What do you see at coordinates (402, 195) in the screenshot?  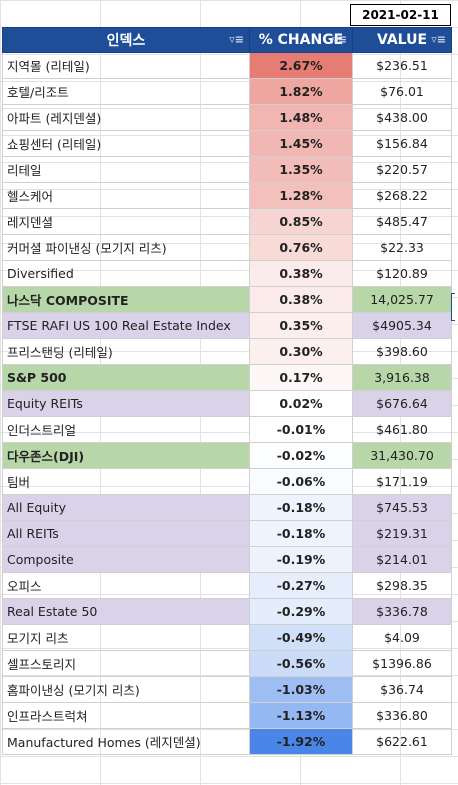 I see `value-cell: $268.22` at bounding box center [402, 195].